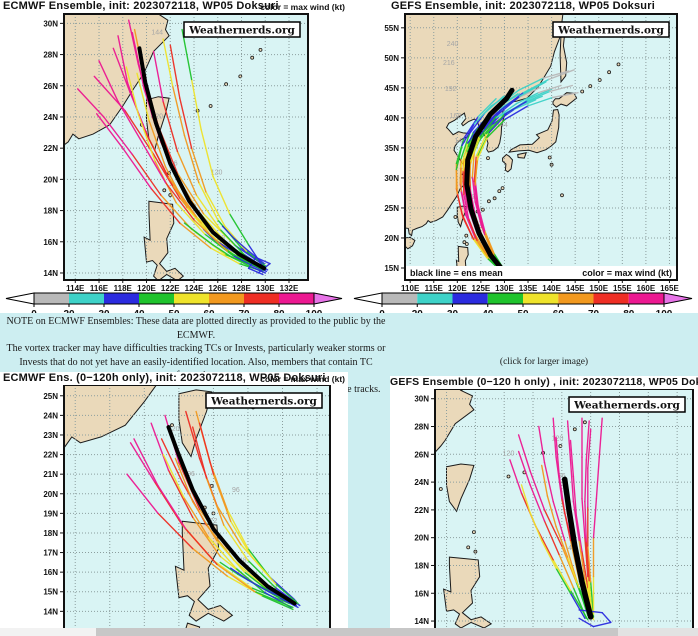 The width and height of the screenshot is (698, 636). What do you see at coordinates (242, 29) in the screenshot?
I see `watermark-badge: Weathernerds.org` at bounding box center [242, 29].